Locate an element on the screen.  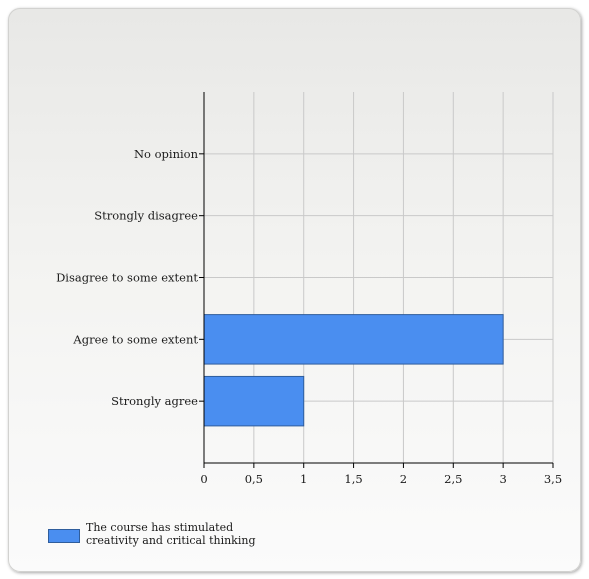
x-tick-label: 3,5 is located at coordinates (553, 479).